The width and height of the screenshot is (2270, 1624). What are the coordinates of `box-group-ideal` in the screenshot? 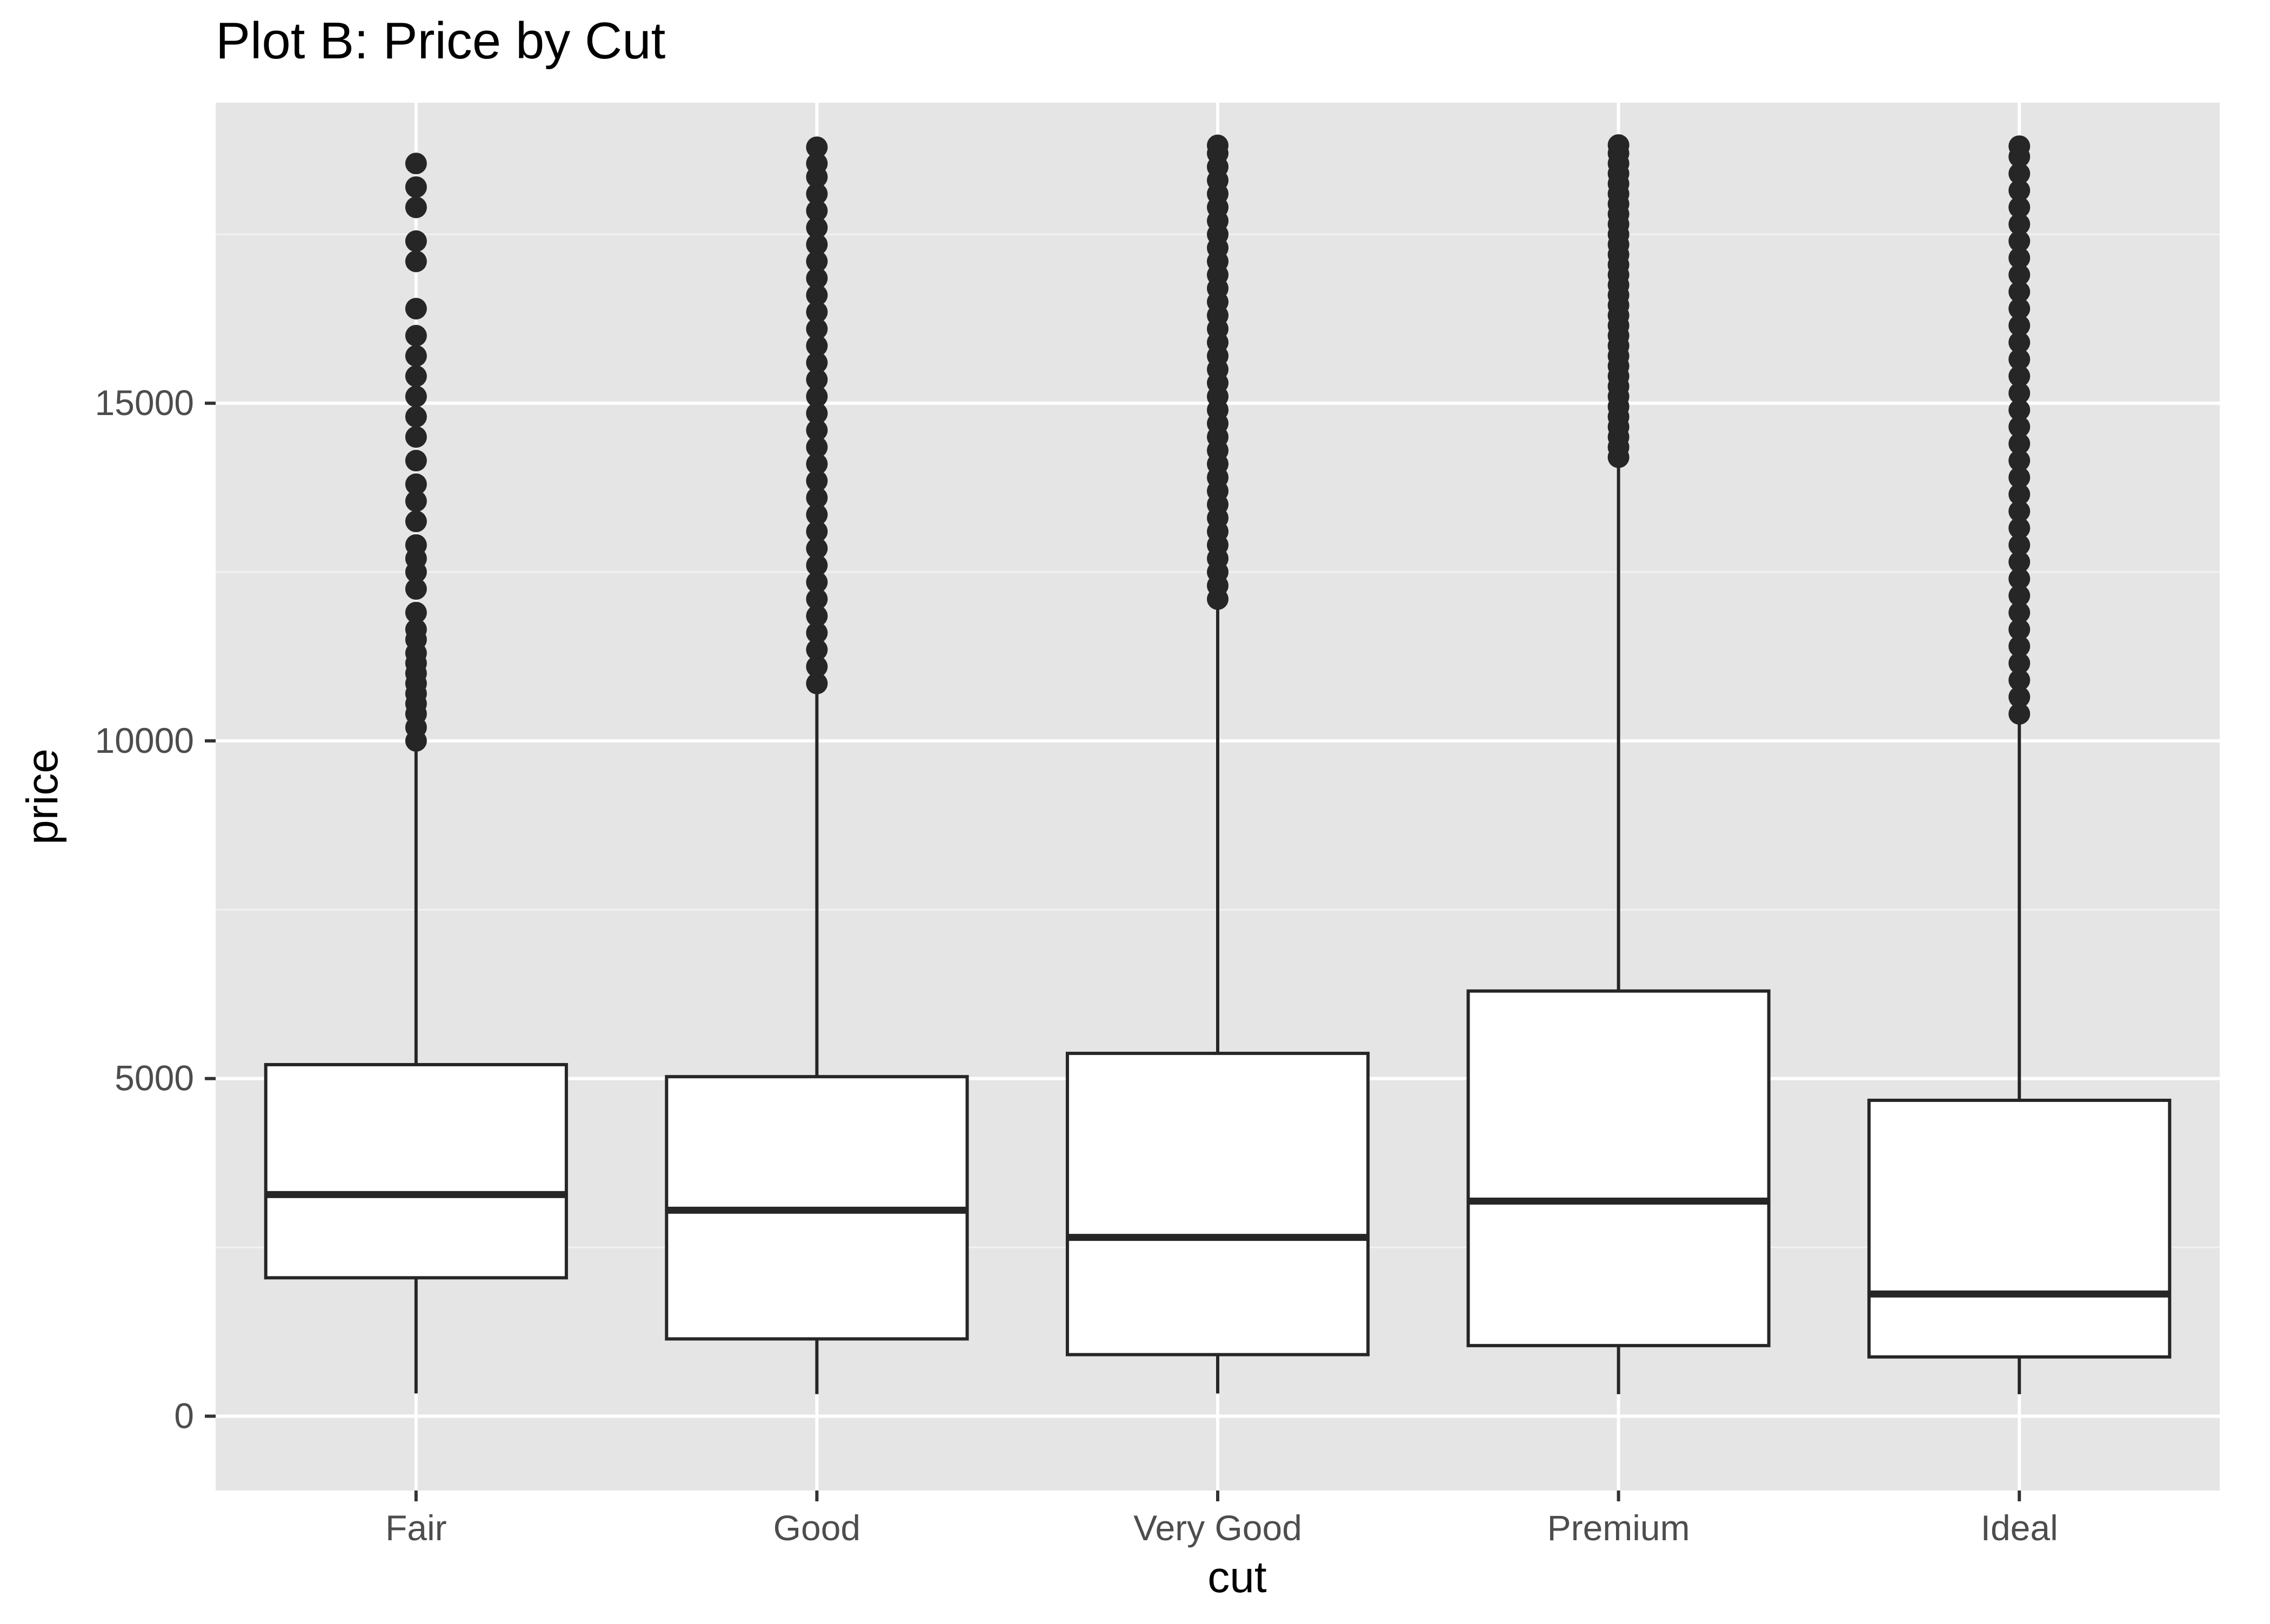 It's located at (2019, 764).